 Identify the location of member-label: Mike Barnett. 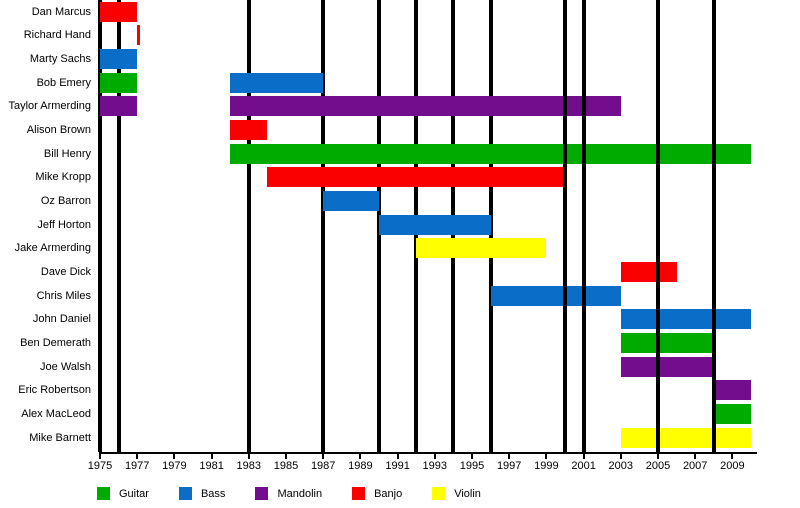
(60, 437).